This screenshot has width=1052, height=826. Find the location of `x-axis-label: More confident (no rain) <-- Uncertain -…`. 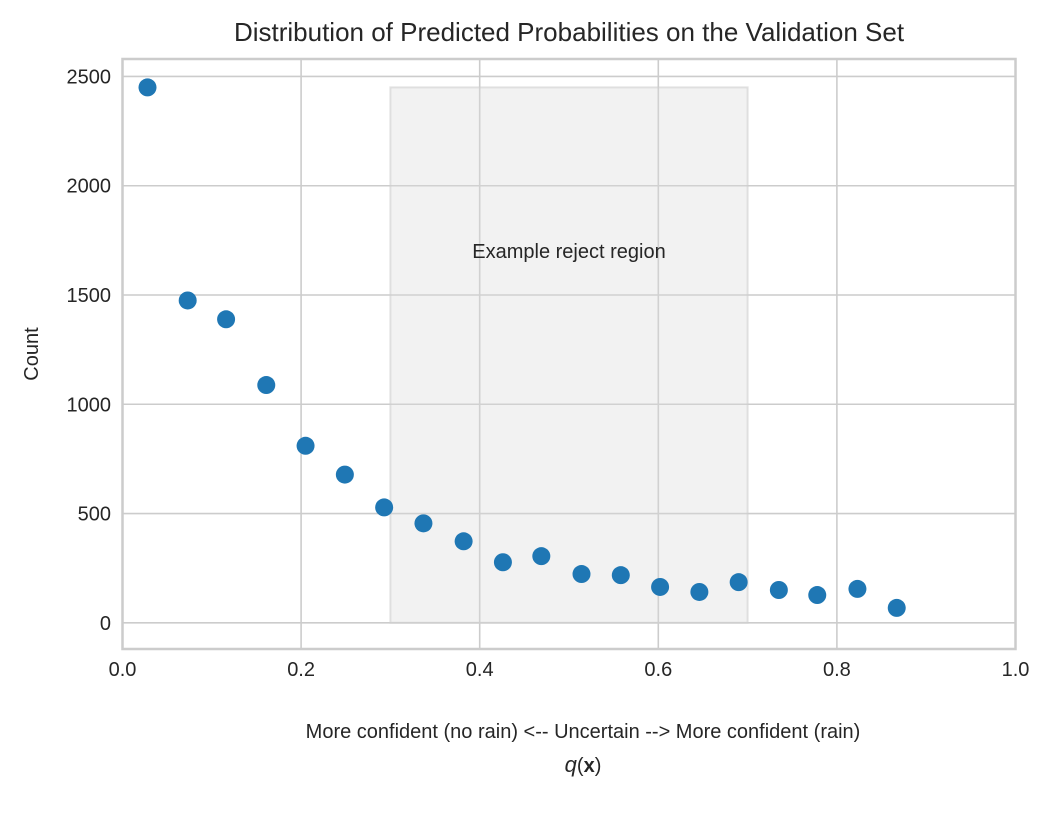

x-axis-label: More confident (no rain) <-- Uncertain -… is located at coordinates (583, 732).